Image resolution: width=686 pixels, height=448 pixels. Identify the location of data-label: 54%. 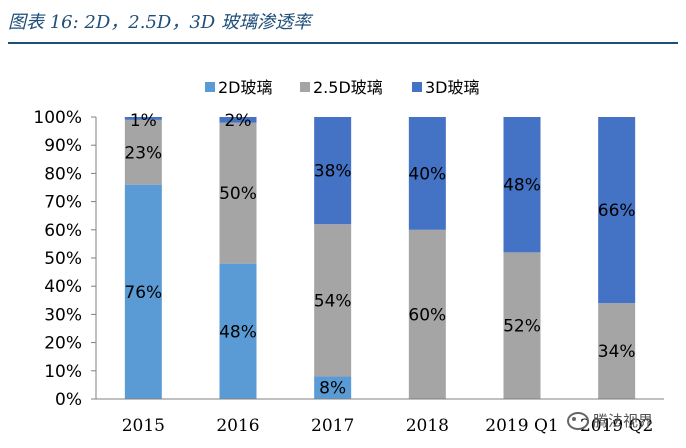
(333, 301).